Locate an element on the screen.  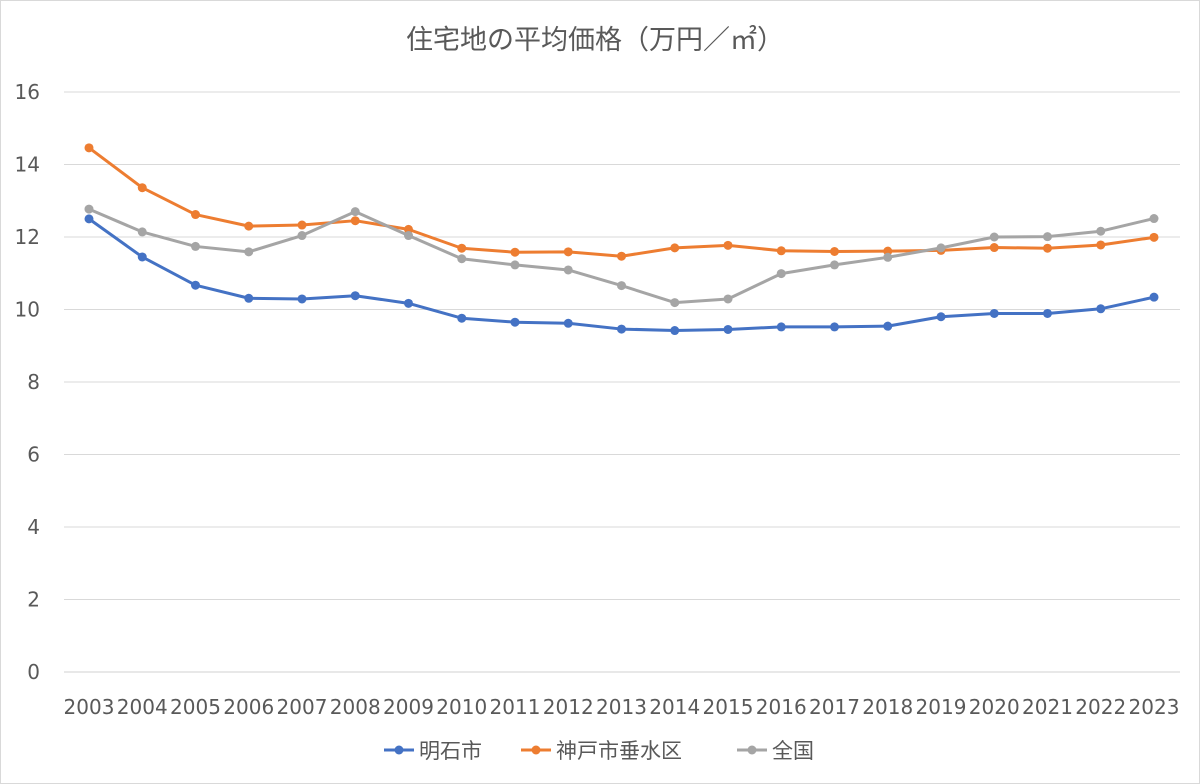
x-tick-label: 2008 is located at coordinates (355, 707).